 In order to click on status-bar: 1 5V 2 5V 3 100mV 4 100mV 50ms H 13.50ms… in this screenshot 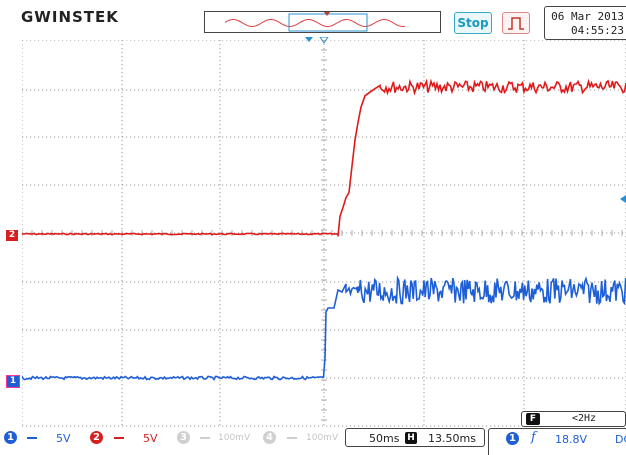, I will do `click(313, 441)`.